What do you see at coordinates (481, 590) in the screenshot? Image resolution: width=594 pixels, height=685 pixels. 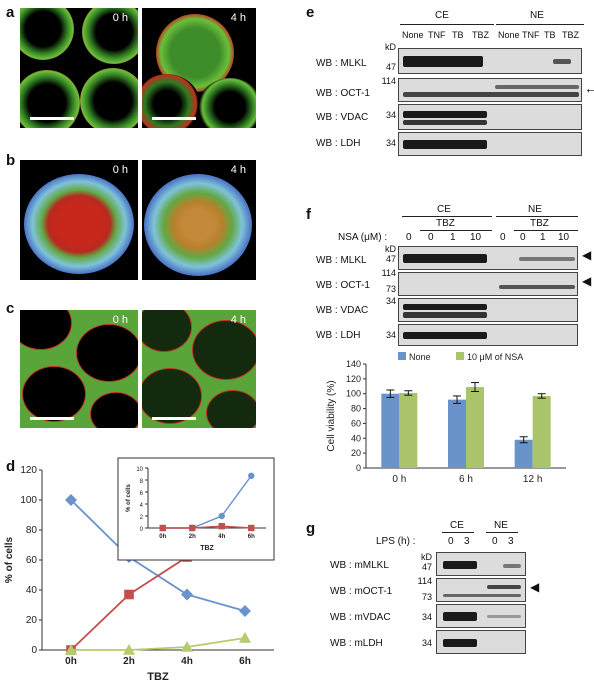 I see `blot-moct1` at bounding box center [481, 590].